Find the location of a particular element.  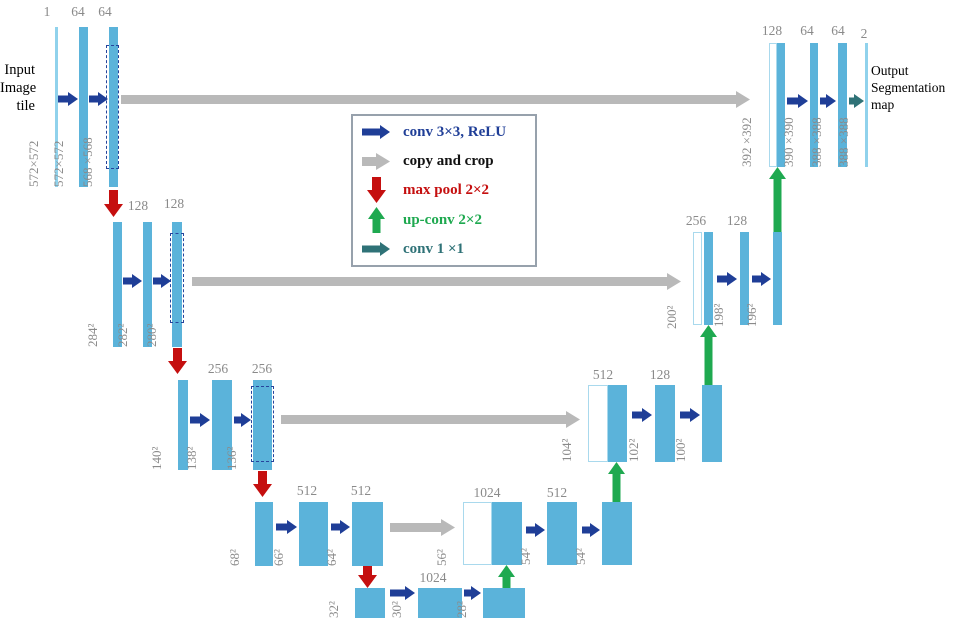

dec2-copy-bar is located at coordinates (697, 278).